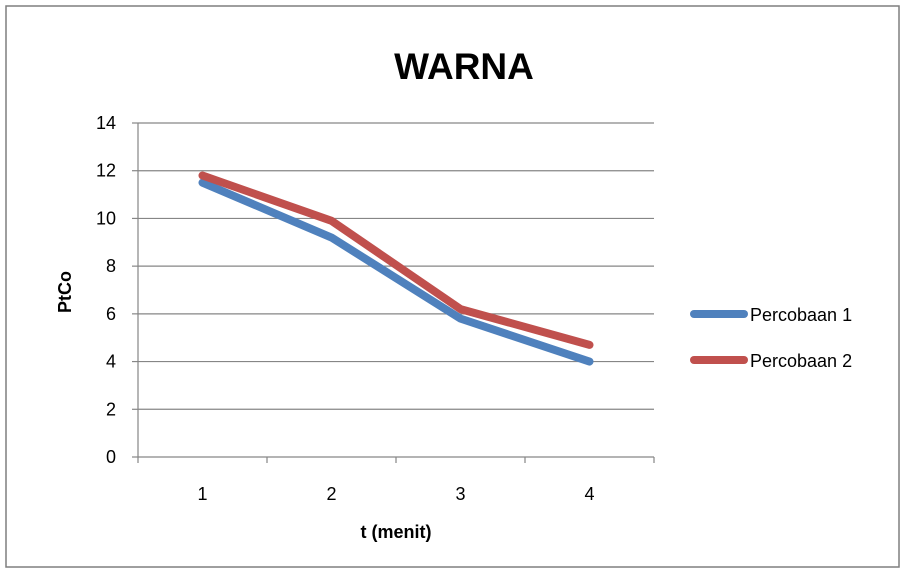  Describe the element at coordinates (331, 494) in the screenshot. I see `x-tick-label: 2` at that location.